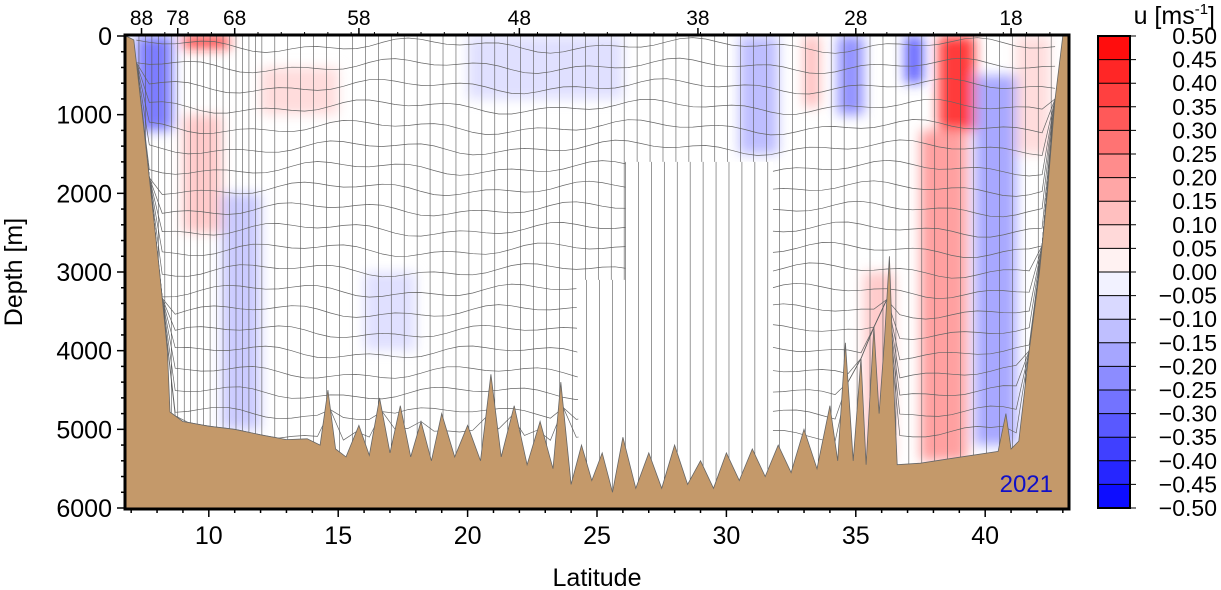 This screenshot has height=590, width=1221. Describe the element at coordinates (1188, 390) in the screenshot. I see `colorbar-tick-label: −0.25` at that location.